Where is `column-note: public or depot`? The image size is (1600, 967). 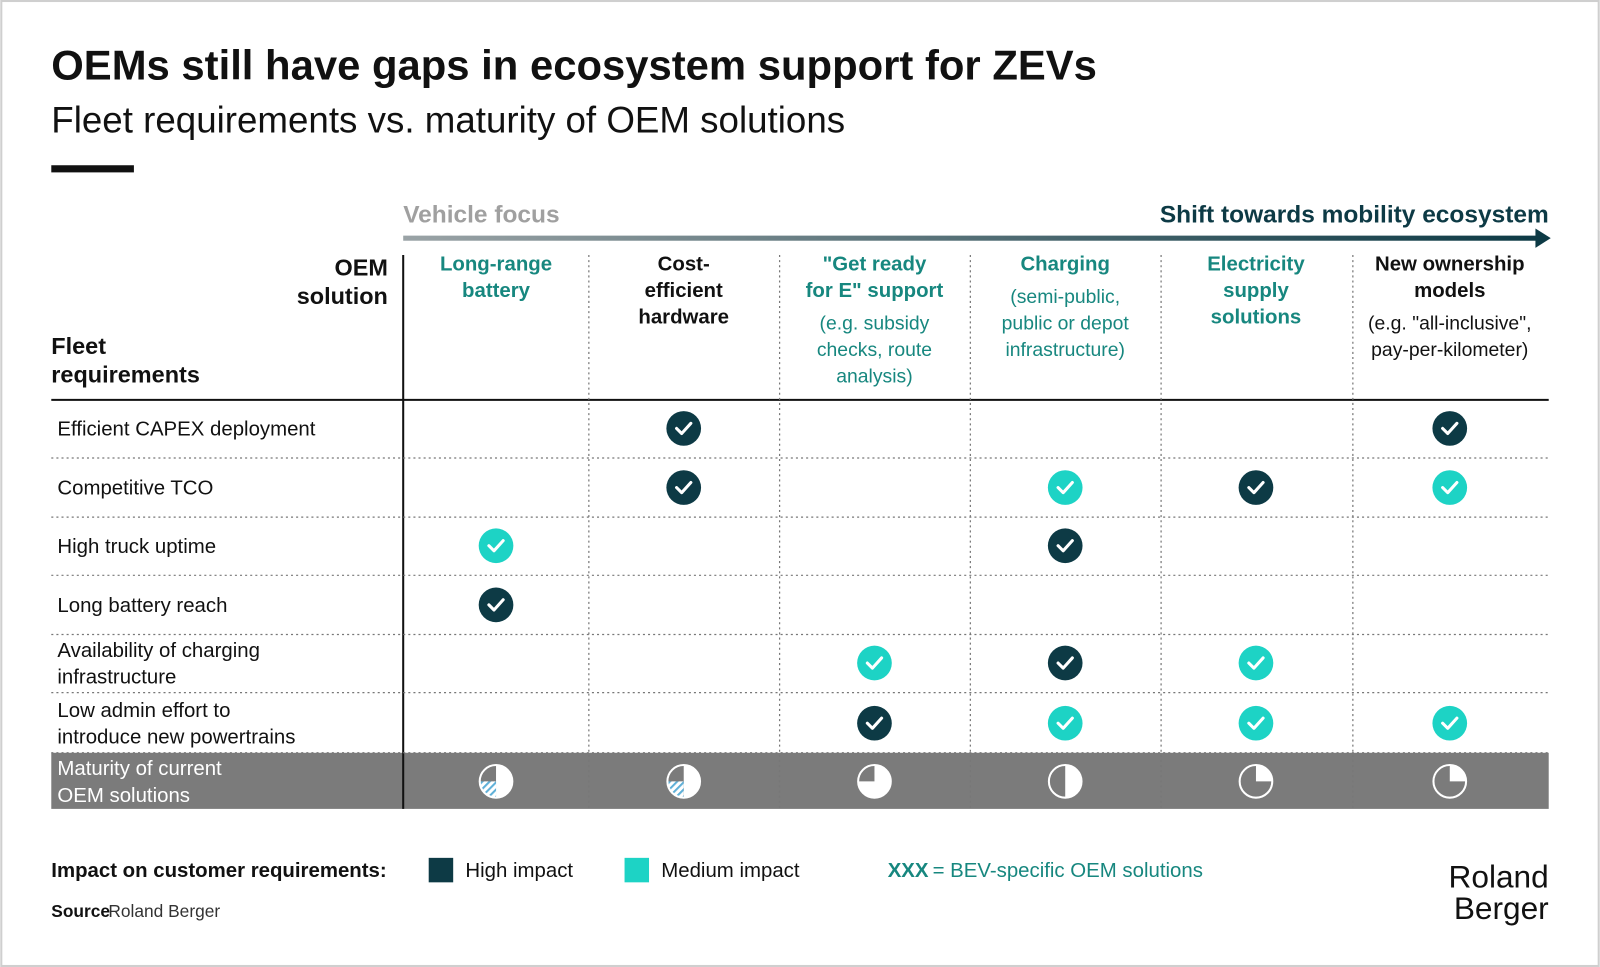 column-note: public or depot is located at coordinates (1066, 323).